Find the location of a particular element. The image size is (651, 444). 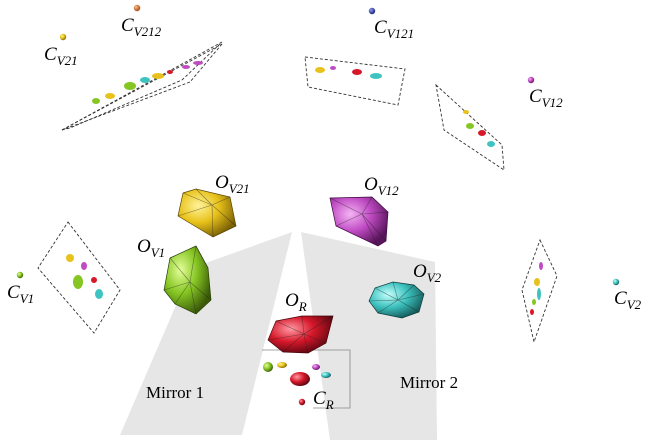

label-o-r: OR is located at coordinates (296, 302).